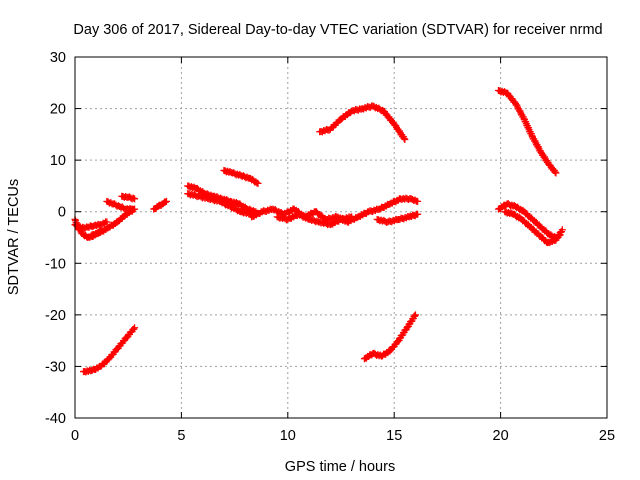  I want to click on y-tick-label: -10, so click(55, 264).